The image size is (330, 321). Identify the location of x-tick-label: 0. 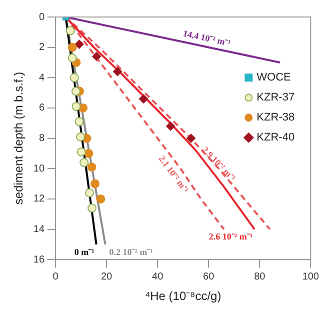
(55, 276).